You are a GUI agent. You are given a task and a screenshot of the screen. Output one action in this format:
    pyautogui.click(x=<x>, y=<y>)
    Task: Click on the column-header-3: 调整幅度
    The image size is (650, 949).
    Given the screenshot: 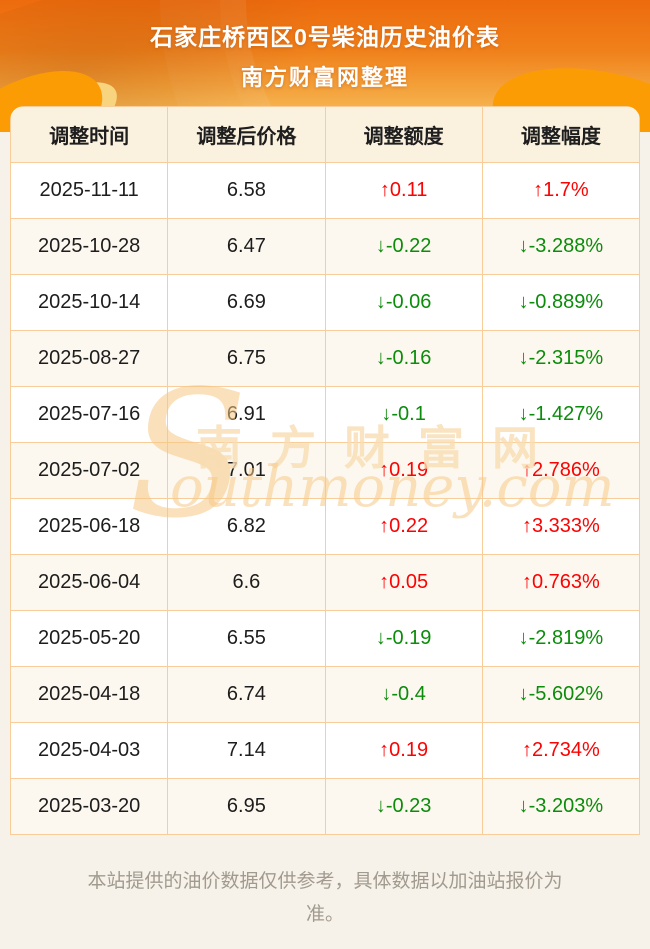 What is the action you would take?
    pyautogui.click(x=560, y=134)
    